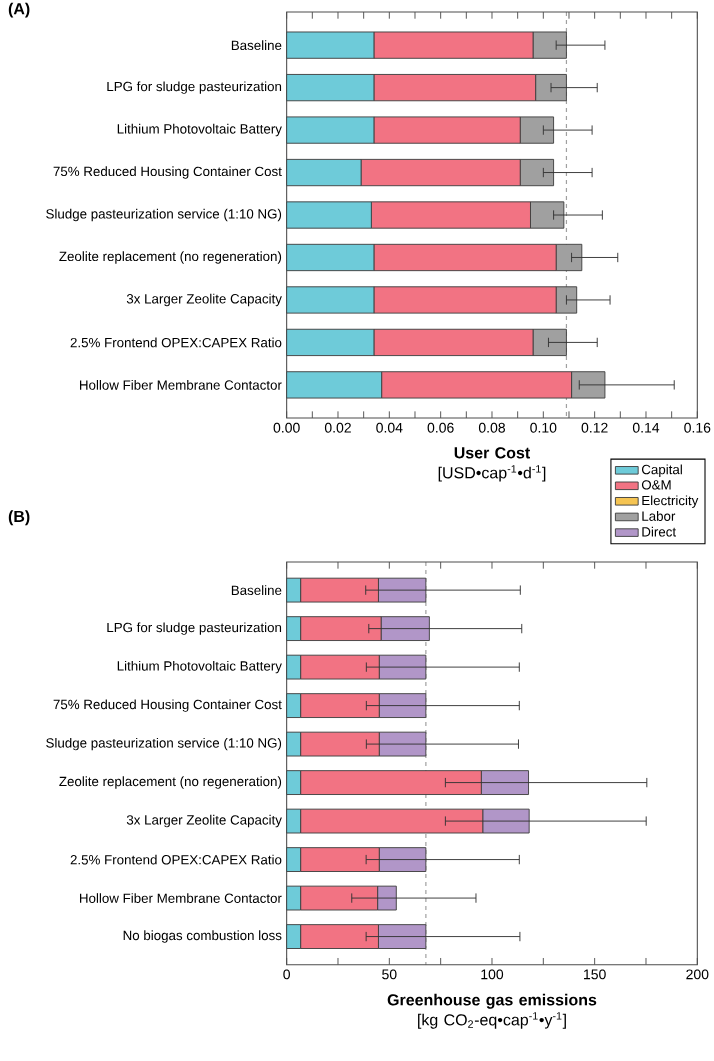 This screenshot has height=1061, width=714. What do you see at coordinates (594, 427) in the screenshot?
I see `x-tick-label: 0.12` at bounding box center [594, 427].